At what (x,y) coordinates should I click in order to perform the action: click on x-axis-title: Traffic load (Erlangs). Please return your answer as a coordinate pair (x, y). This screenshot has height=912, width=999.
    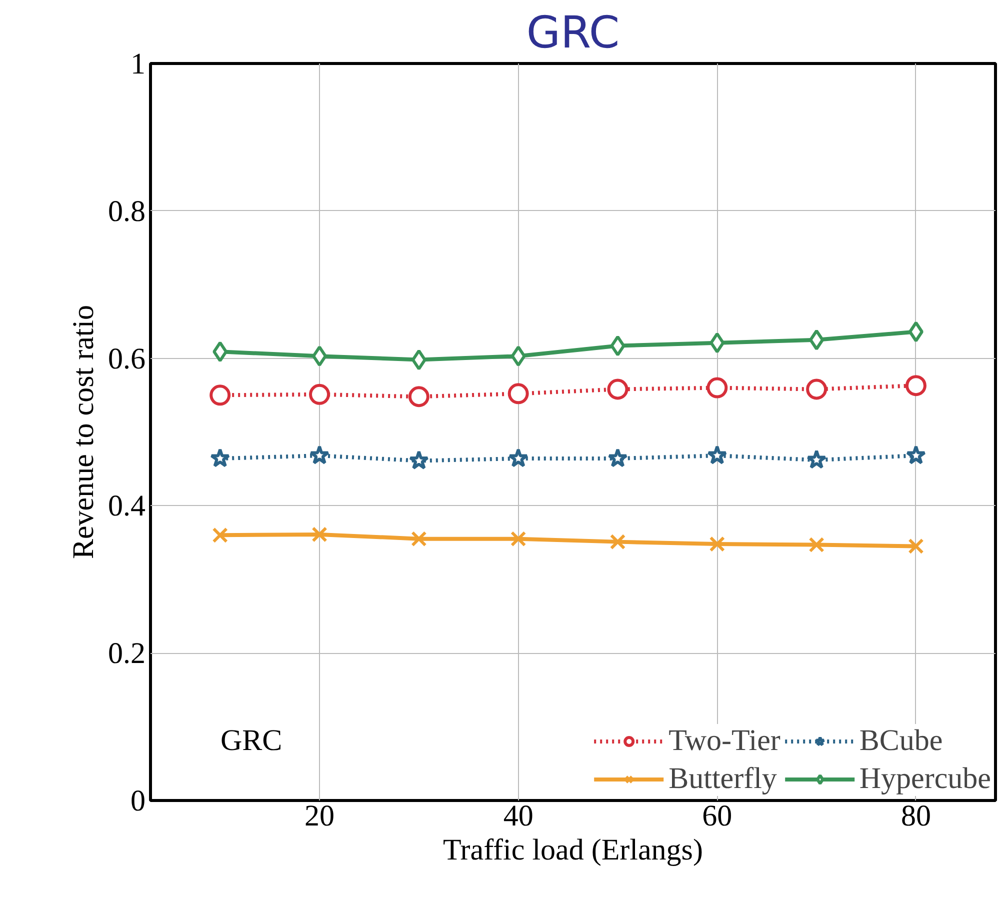
    Looking at the image, I should click on (573, 850).